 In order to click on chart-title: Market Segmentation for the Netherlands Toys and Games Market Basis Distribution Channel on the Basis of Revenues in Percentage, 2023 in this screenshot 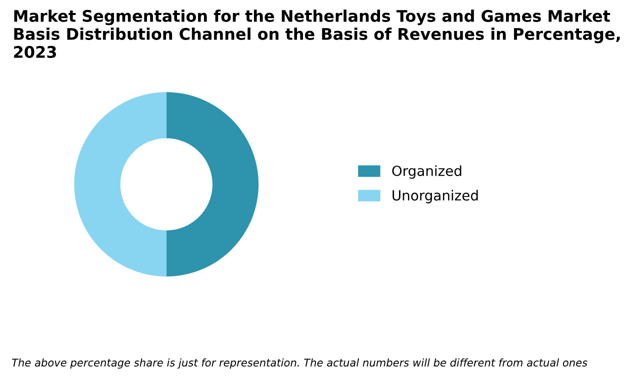, I will do `click(317, 34)`.